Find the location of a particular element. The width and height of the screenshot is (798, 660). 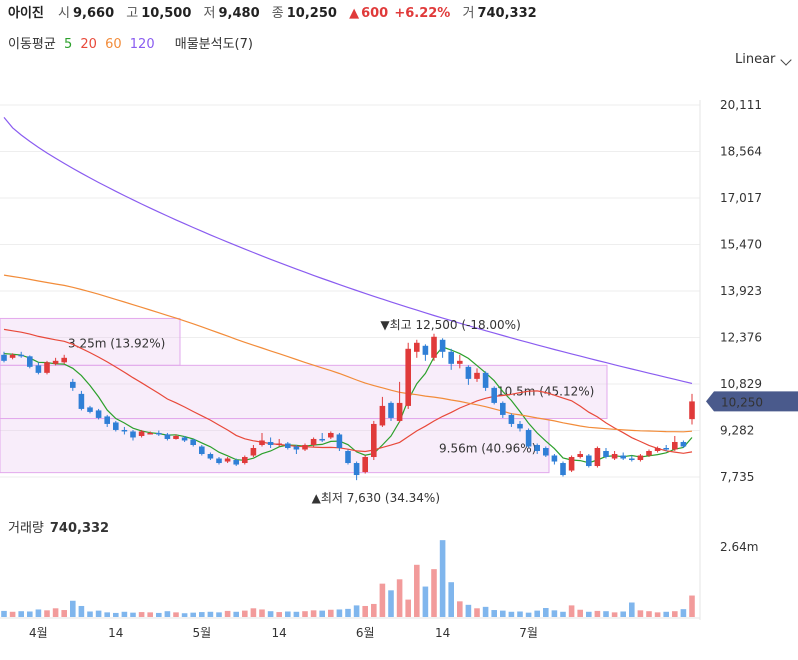

scale-selector: Linear is located at coordinates (755, 59).